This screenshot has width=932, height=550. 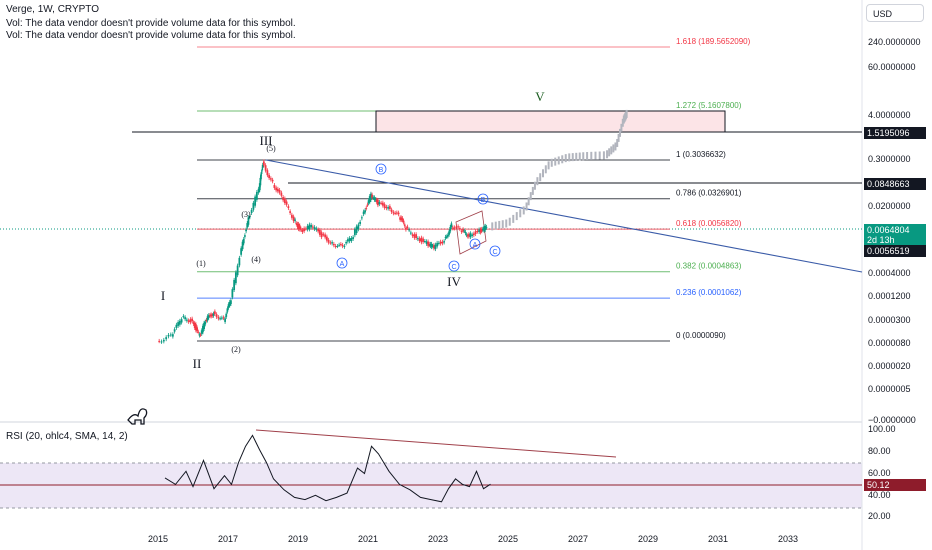 I want to click on price-tag: 0.0064804, so click(x=895, y=230).